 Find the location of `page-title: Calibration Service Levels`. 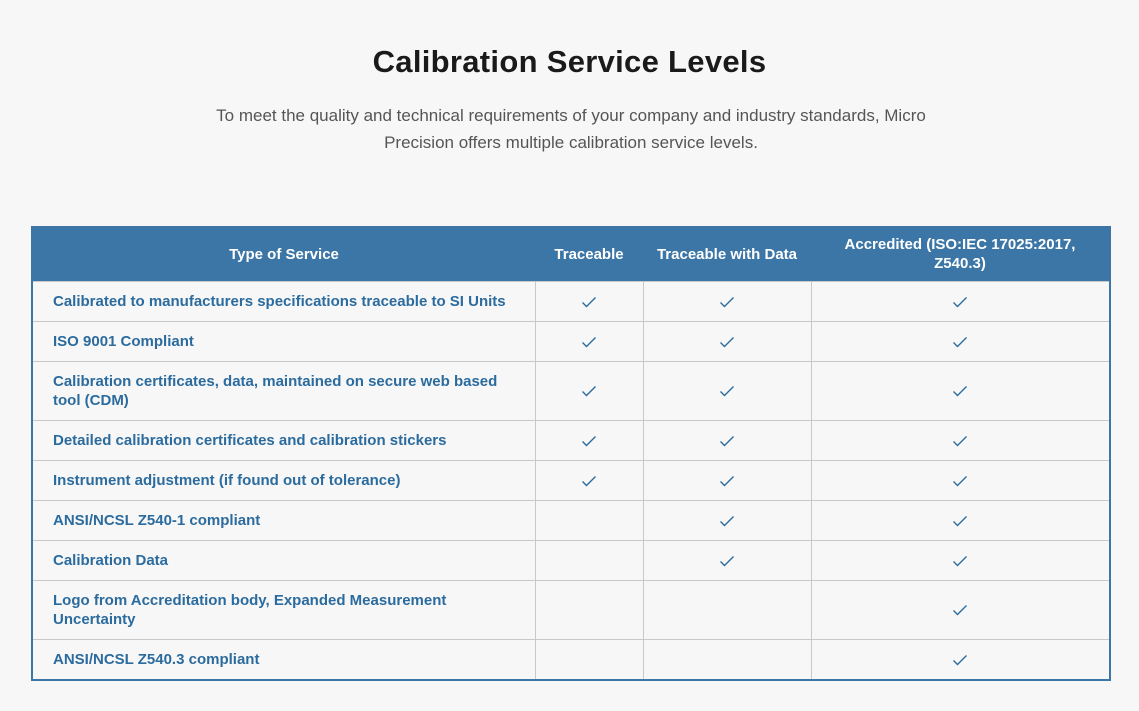

page-title: Calibration Service Levels is located at coordinates (569, 61).